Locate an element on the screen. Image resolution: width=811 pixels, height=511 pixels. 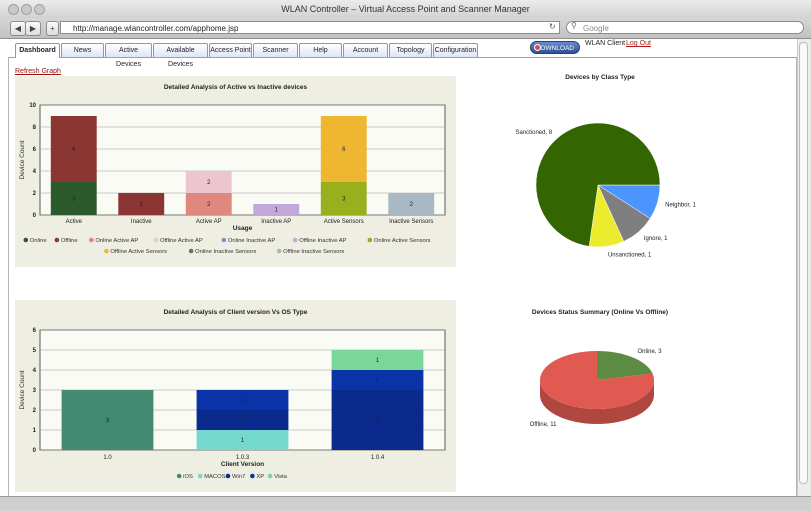
y-axis-title: Device Count is located at coordinates (22, 159).